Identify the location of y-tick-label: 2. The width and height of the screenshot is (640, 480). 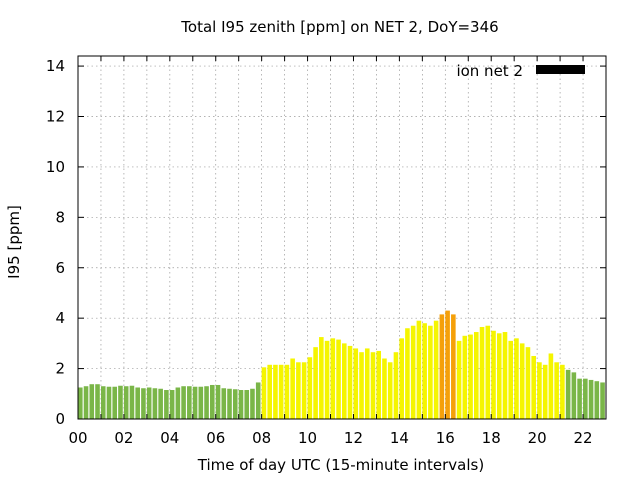
(60, 369).